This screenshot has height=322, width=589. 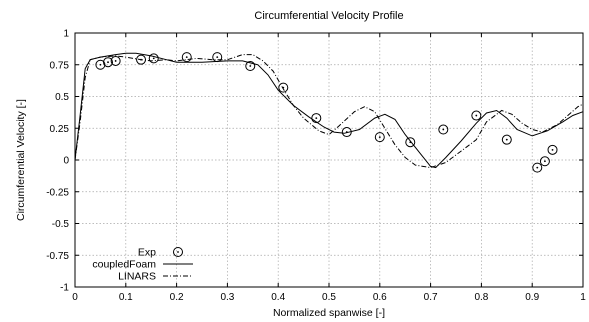 What do you see at coordinates (329, 313) in the screenshot?
I see `x-axis-label: Normalized spanwise [-]` at bounding box center [329, 313].